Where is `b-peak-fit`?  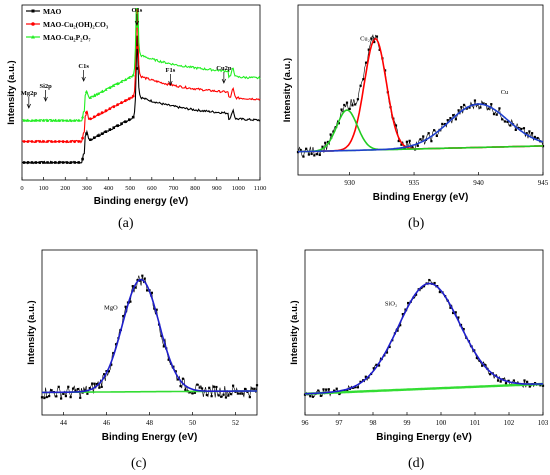 b-peak-fit is located at coordinates (421, 131).